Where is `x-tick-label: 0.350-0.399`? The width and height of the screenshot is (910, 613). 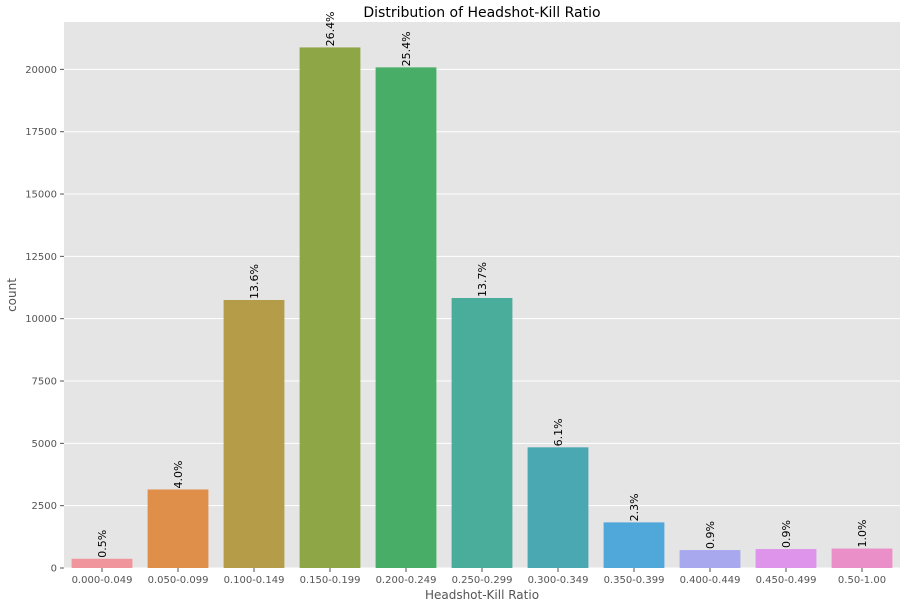 x-tick-label: 0.350-0.399 is located at coordinates (634, 580).